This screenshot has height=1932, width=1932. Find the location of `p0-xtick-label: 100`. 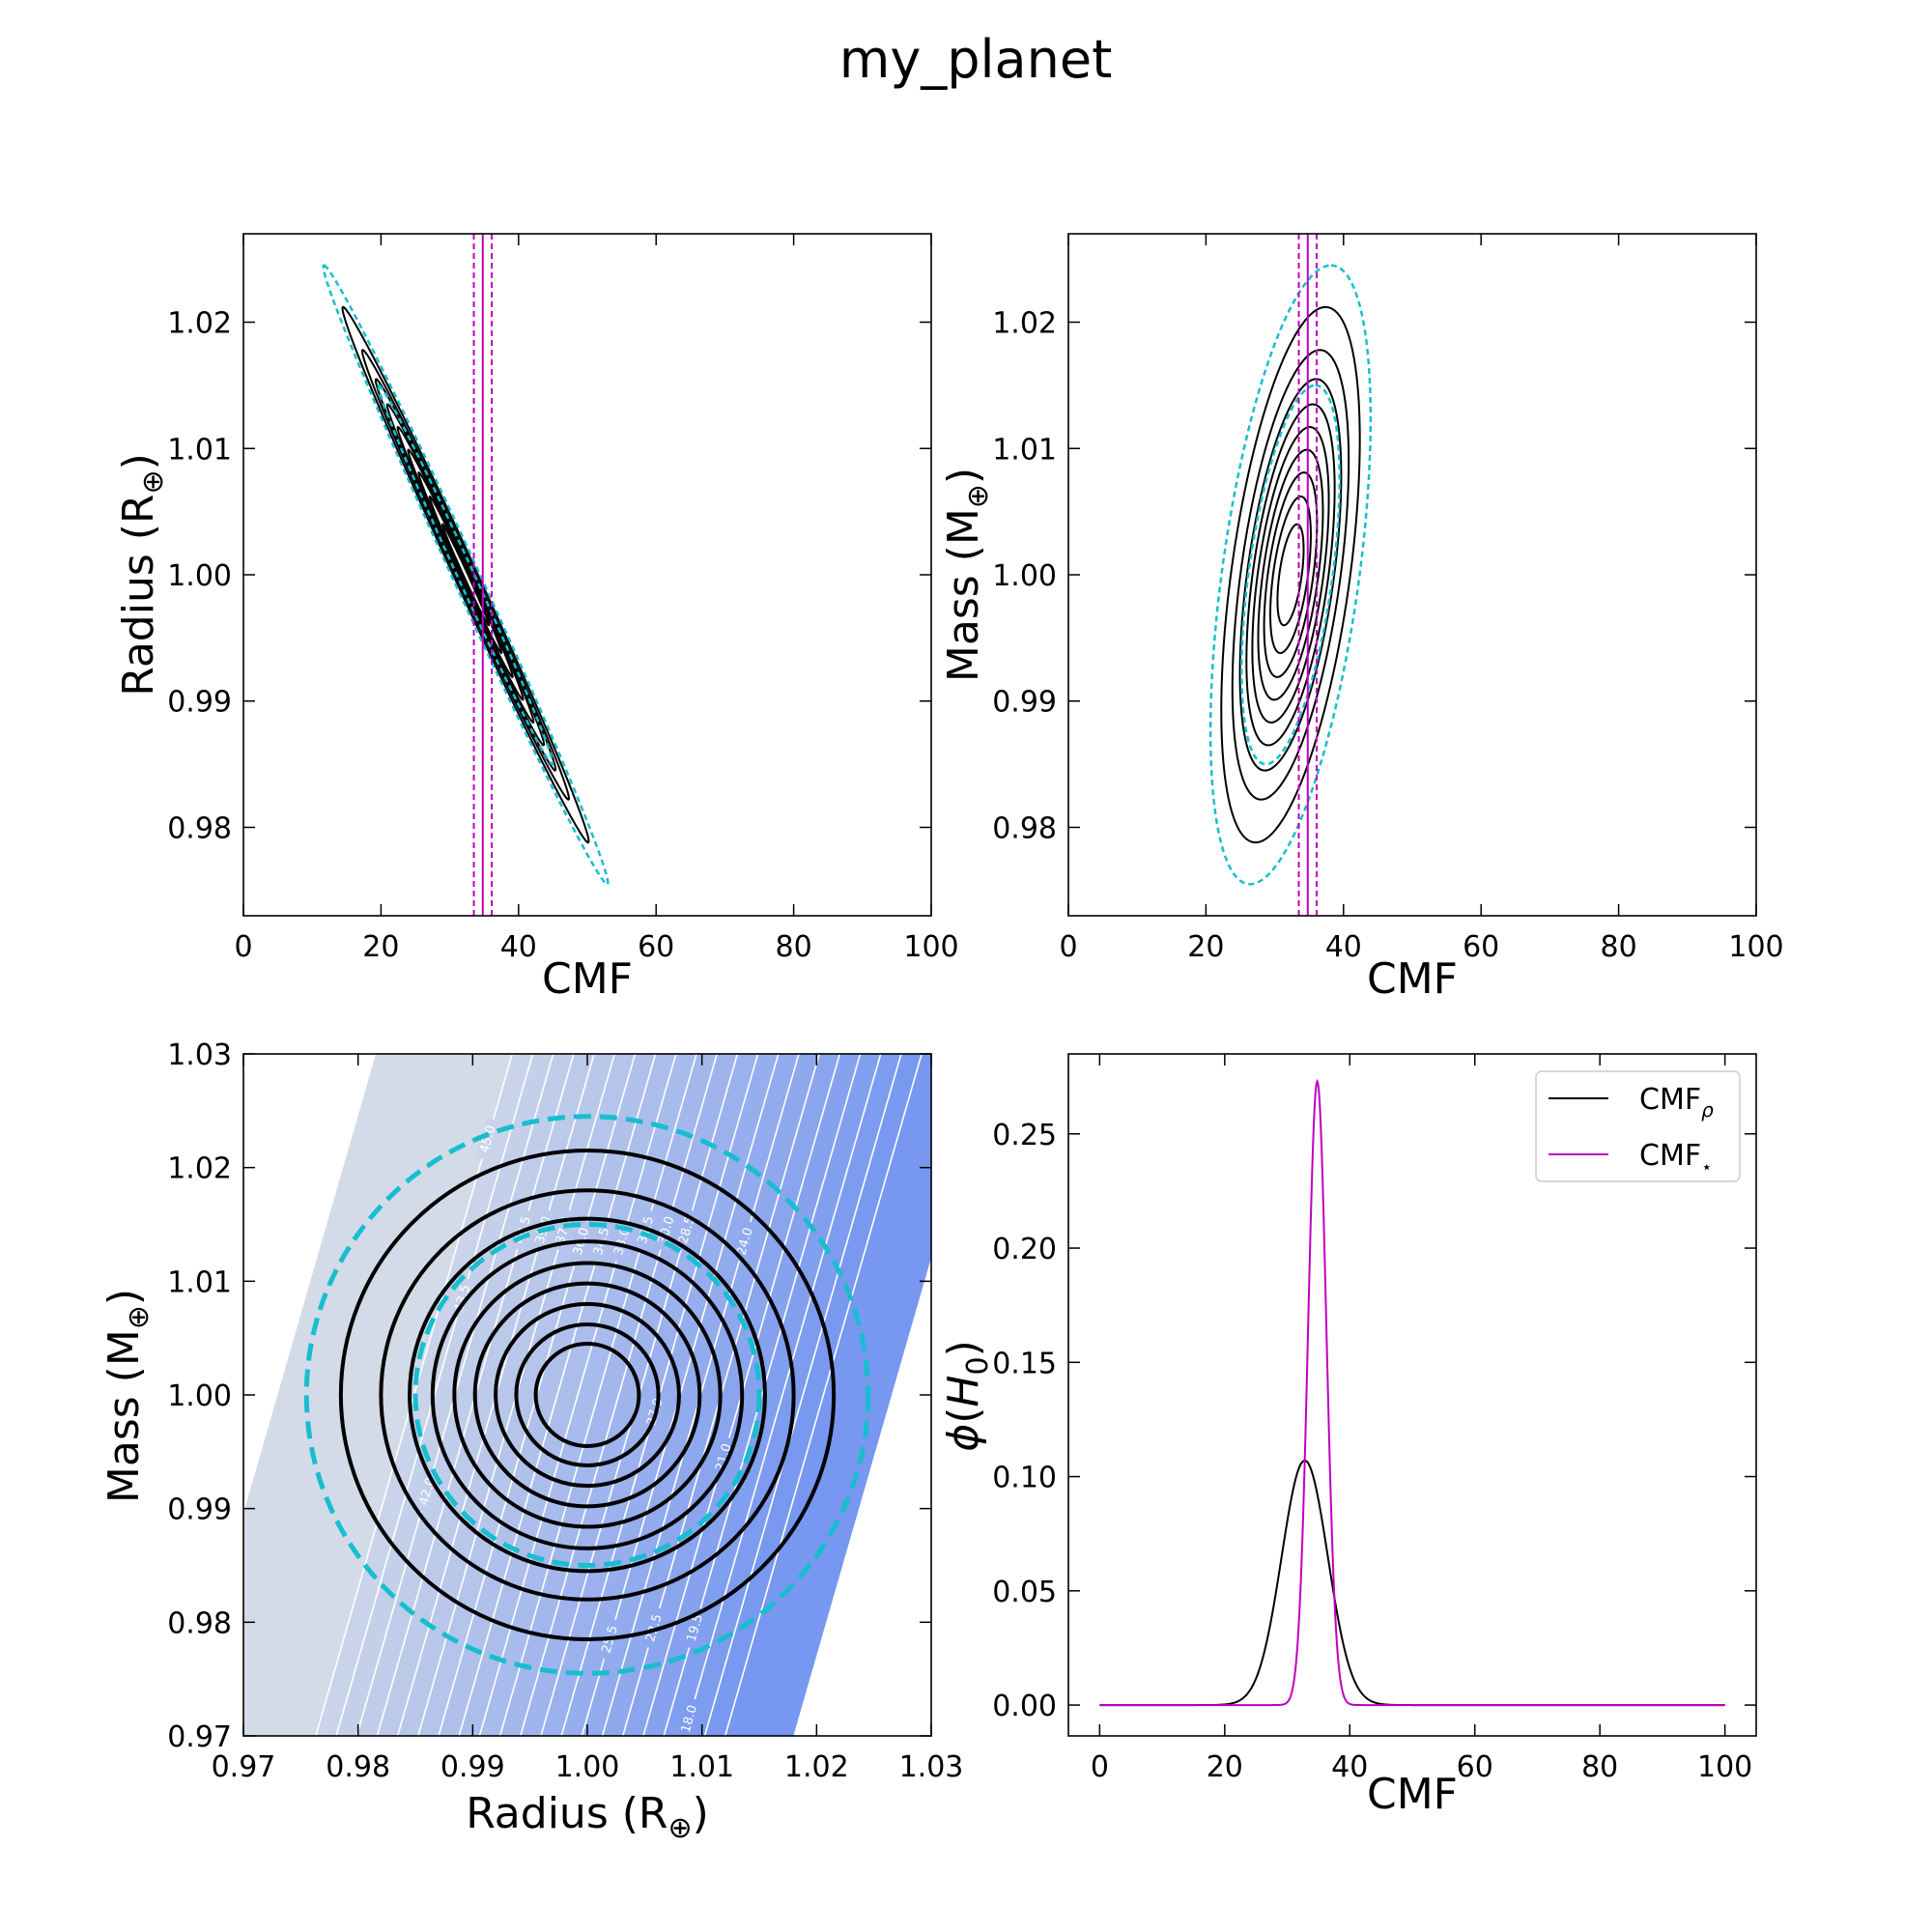

p0-xtick-label: 100 is located at coordinates (930, 947).